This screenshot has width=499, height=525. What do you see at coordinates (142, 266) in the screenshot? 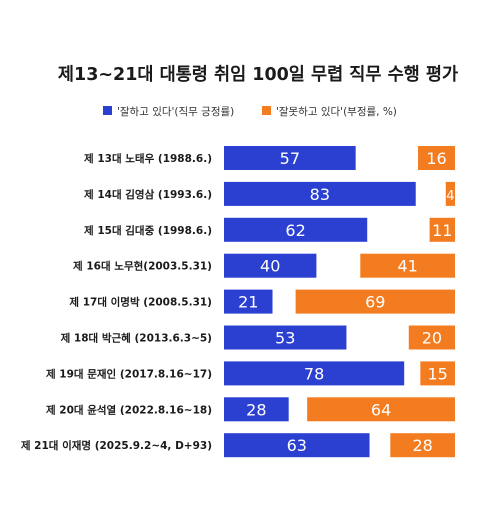
I see `category-label: 제 16대 노무현(2003.5.31)` at bounding box center [142, 266].